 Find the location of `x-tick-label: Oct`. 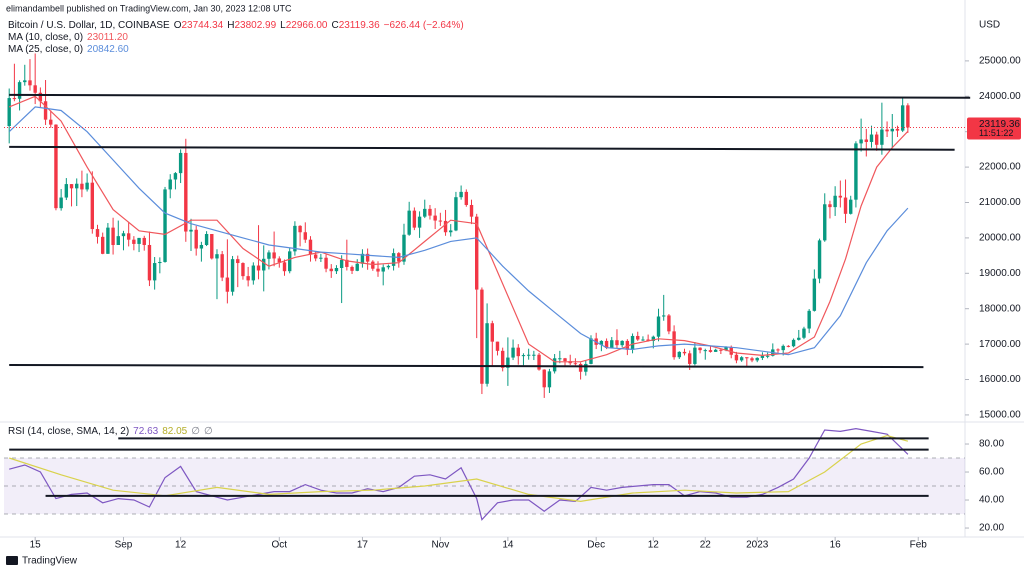

x-tick-label: Oct is located at coordinates (280, 545).